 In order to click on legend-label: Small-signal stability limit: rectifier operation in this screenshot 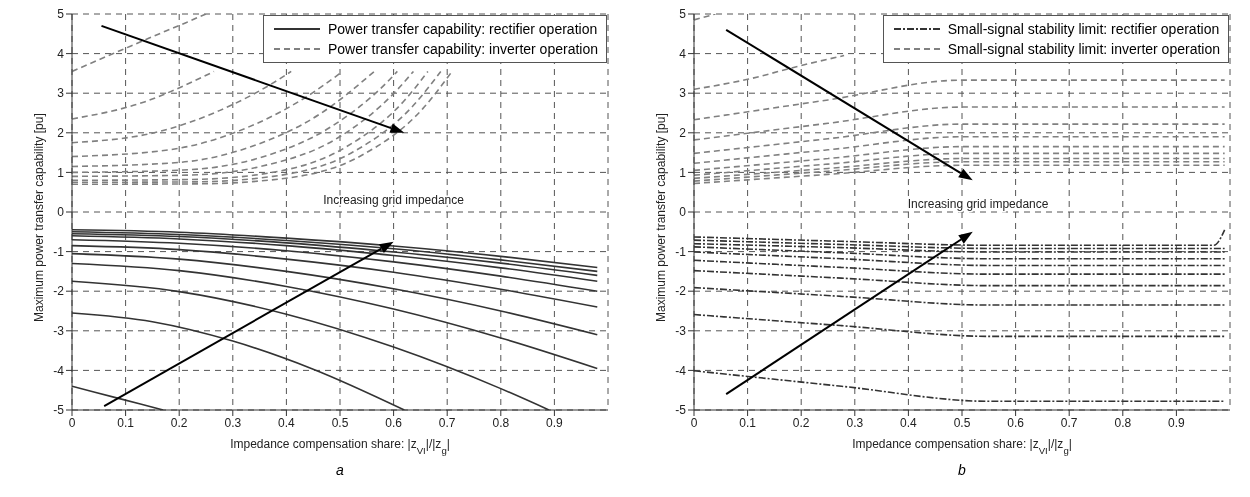, I will do `click(1083, 29)`.